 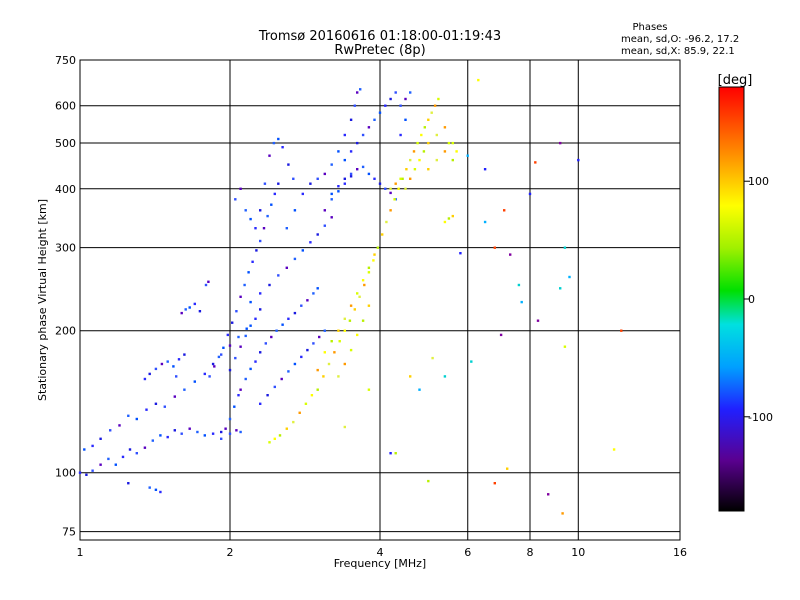 What do you see at coordinates (380, 563) in the screenshot?
I see `x-axis-label: Frequency [MHz]` at bounding box center [380, 563].